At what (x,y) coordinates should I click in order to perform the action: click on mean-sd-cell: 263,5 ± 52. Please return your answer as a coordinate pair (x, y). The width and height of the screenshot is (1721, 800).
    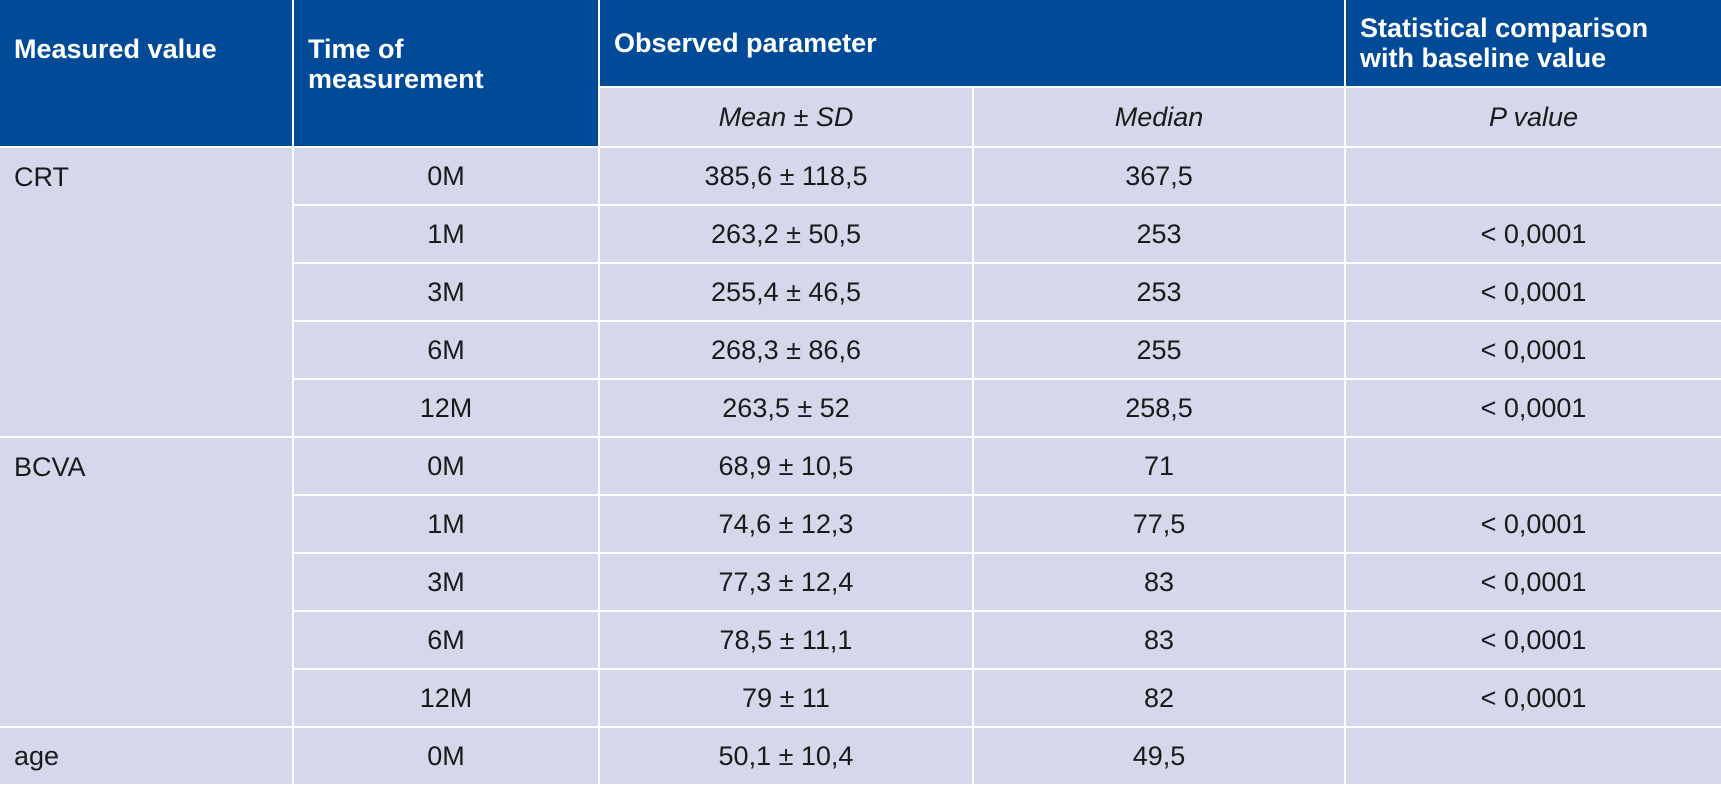
    Looking at the image, I should click on (787, 409).